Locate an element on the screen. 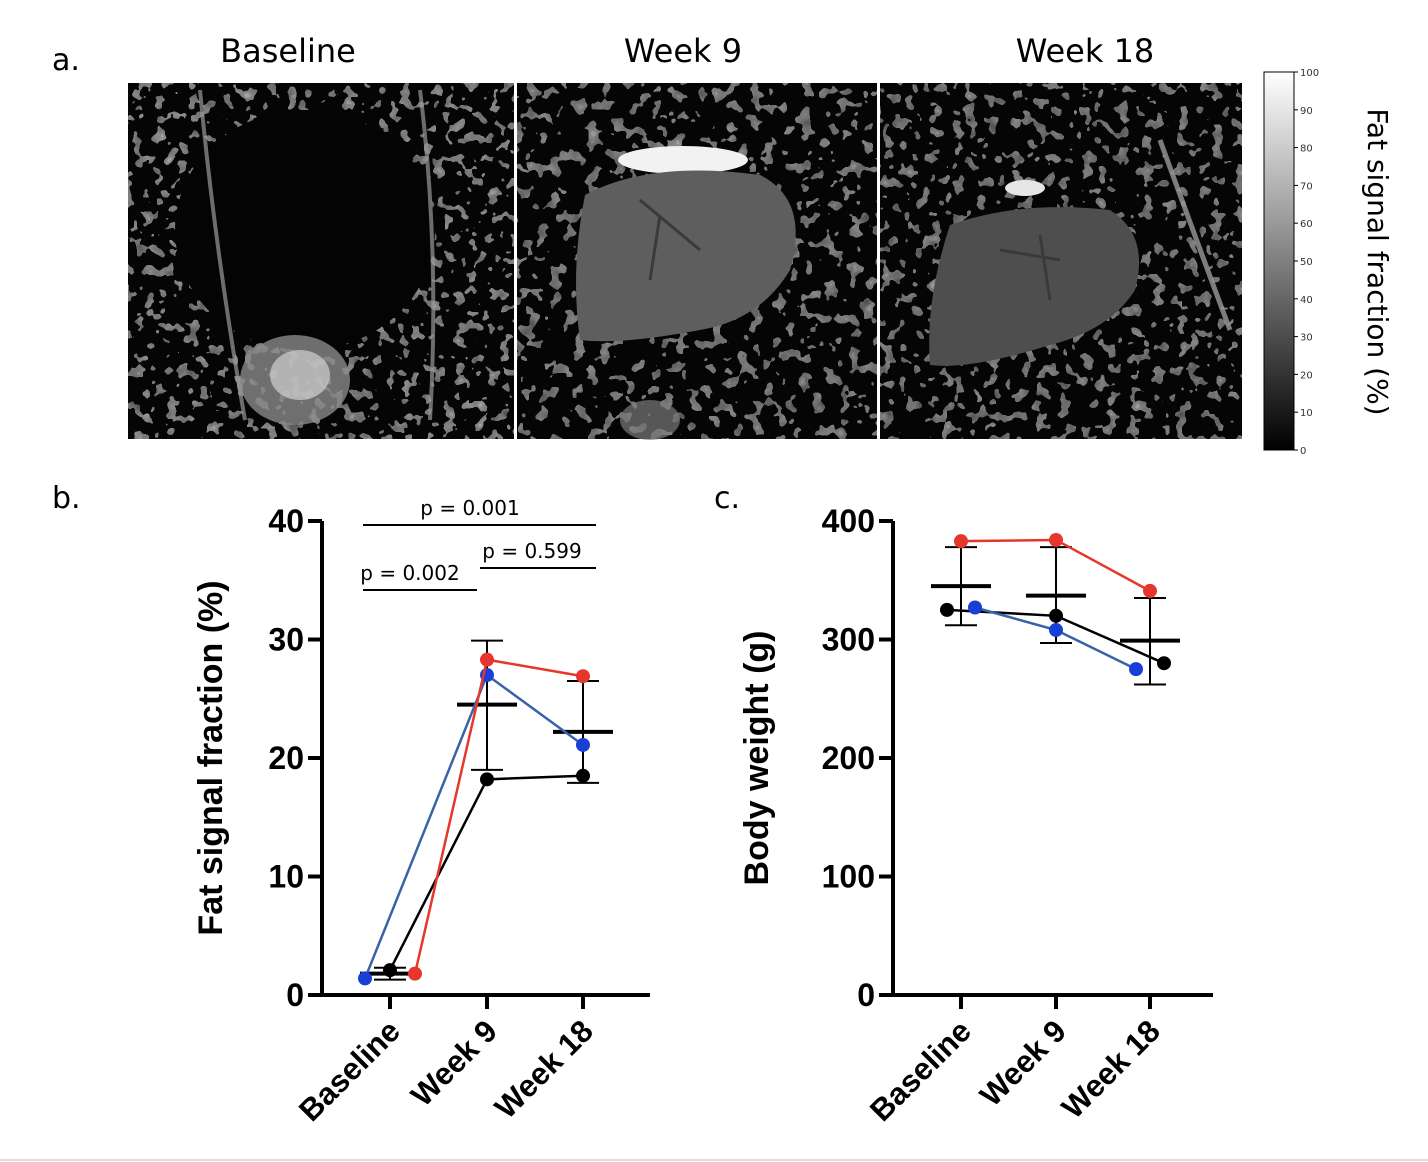 The width and height of the screenshot is (1428, 1162). mri-image-week9 is located at coordinates (697, 261).